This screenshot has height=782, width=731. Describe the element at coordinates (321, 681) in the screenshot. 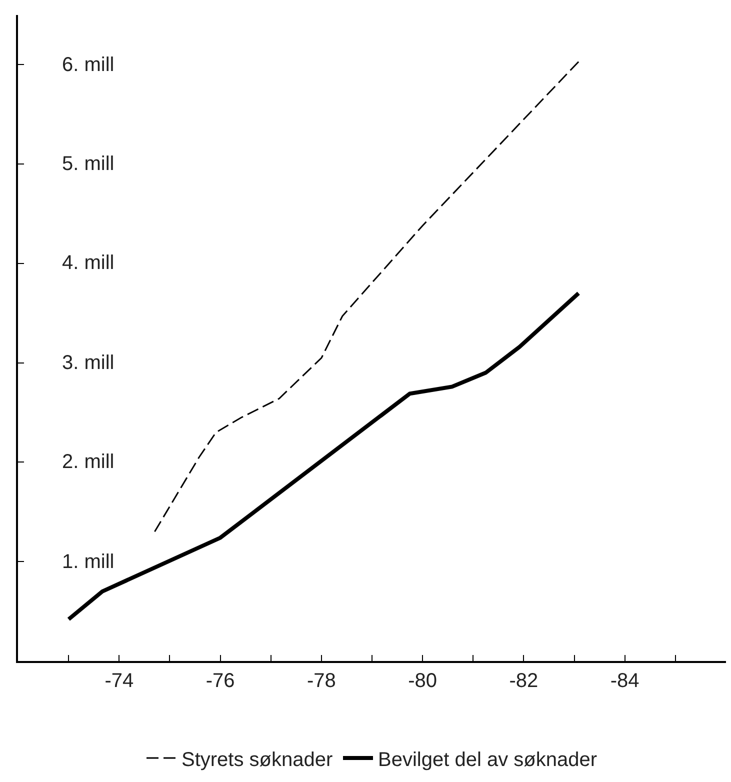

I see `x-tick-label: -78` at that location.